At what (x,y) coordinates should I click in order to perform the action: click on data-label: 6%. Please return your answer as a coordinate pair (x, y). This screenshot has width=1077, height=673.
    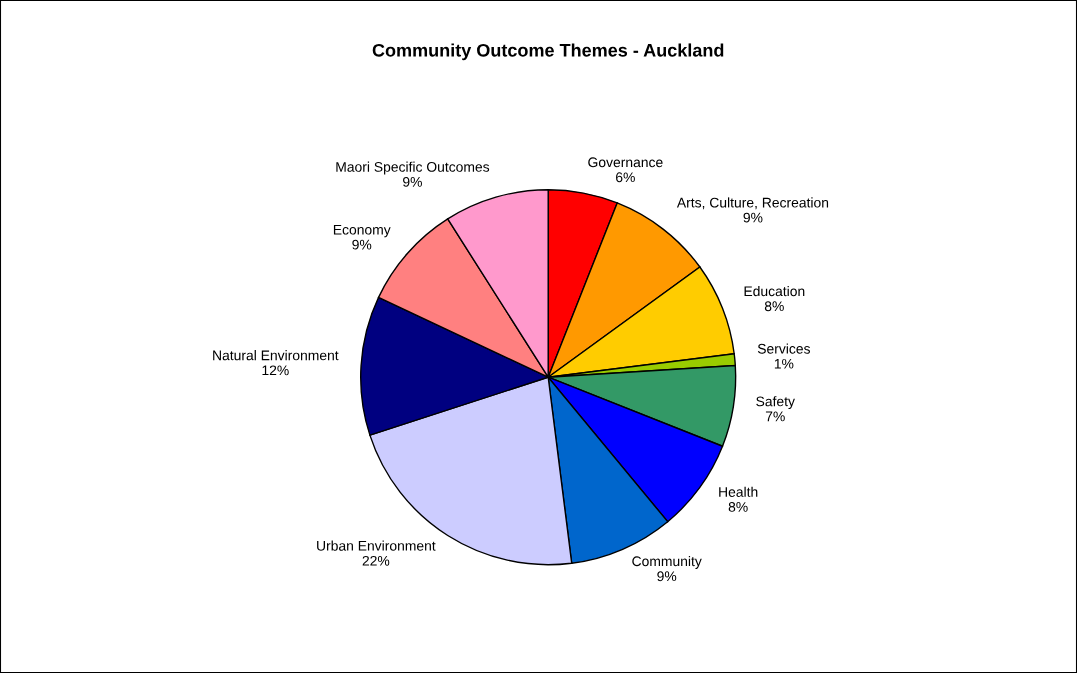
    Looking at the image, I should click on (625, 177).